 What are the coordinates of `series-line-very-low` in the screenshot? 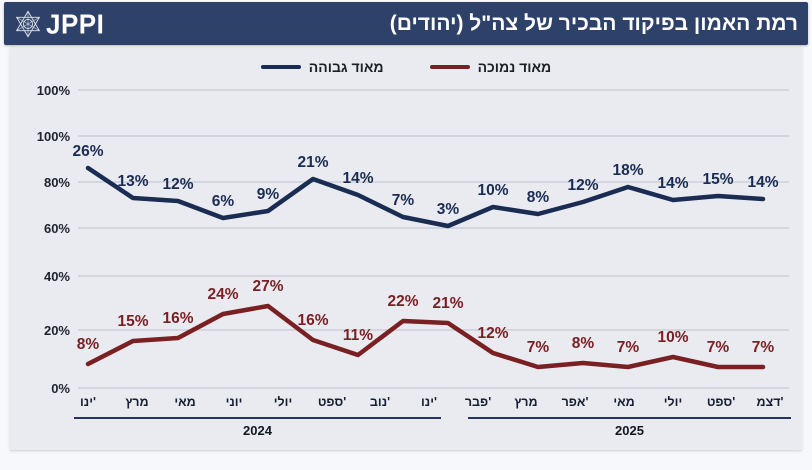 It's located at (425, 336).